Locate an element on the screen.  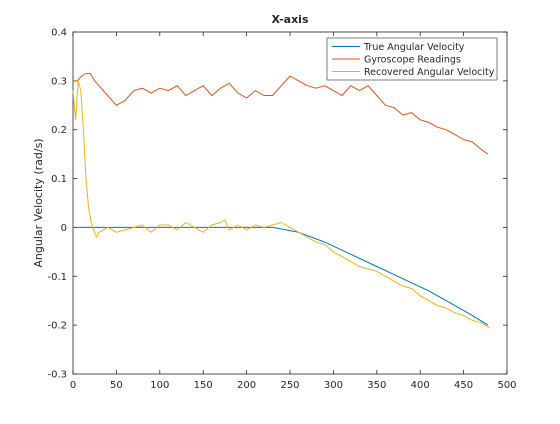
x-tick-label: 350 is located at coordinates (376, 385).